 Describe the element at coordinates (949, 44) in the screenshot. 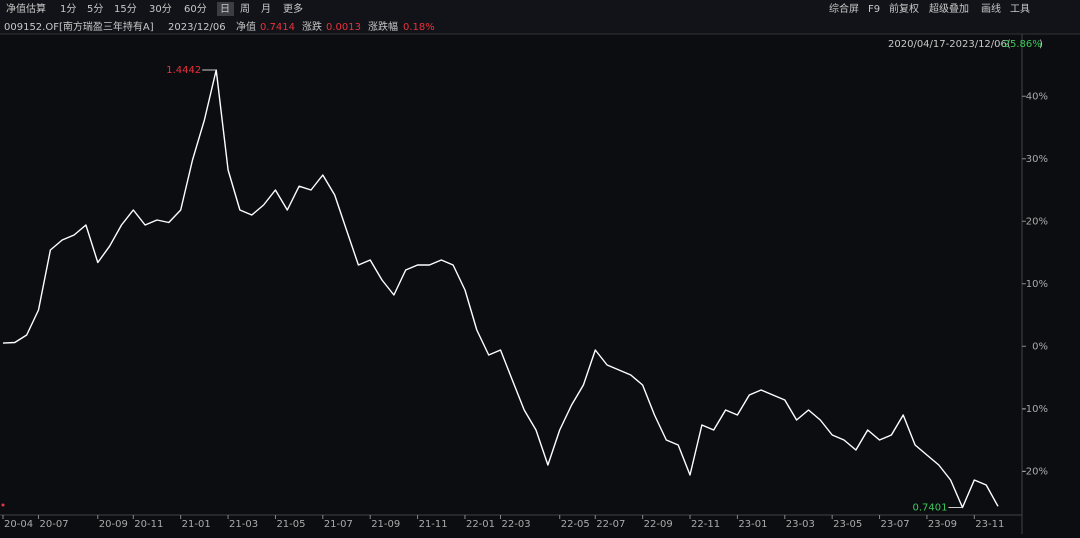

I see `range-text: 2020/04/17-2023/12/06(` at that location.